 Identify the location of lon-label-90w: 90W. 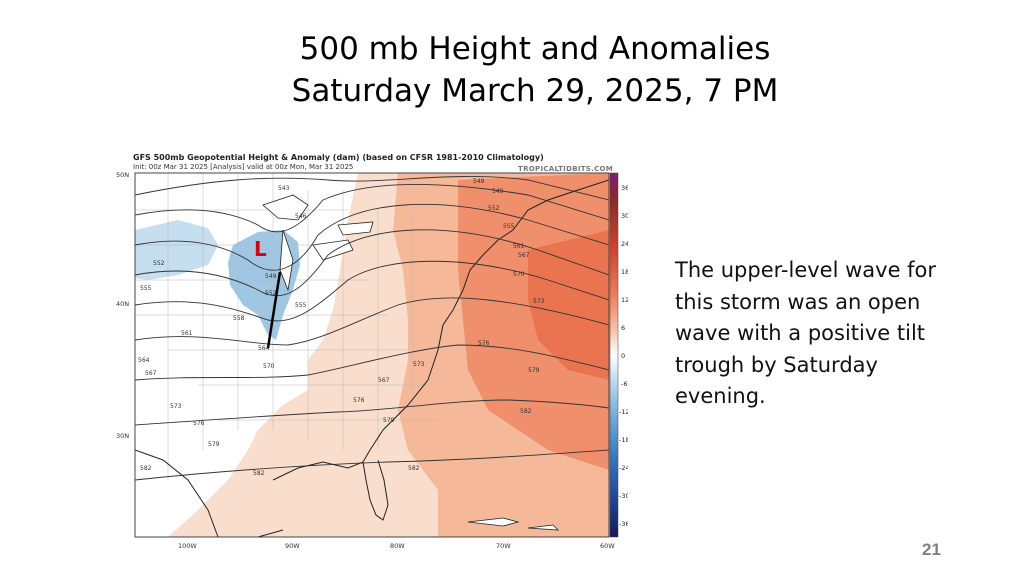
(292, 546).